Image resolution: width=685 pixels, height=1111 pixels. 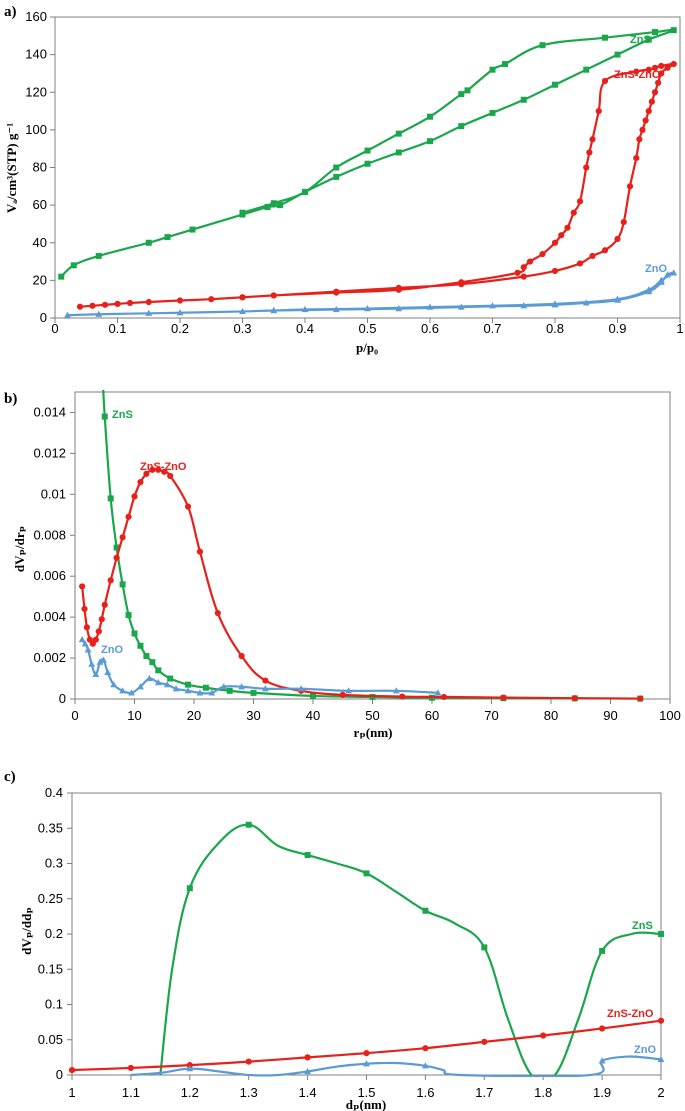 I want to click on x-axis-label: p/p₀, so click(x=367, y=347).